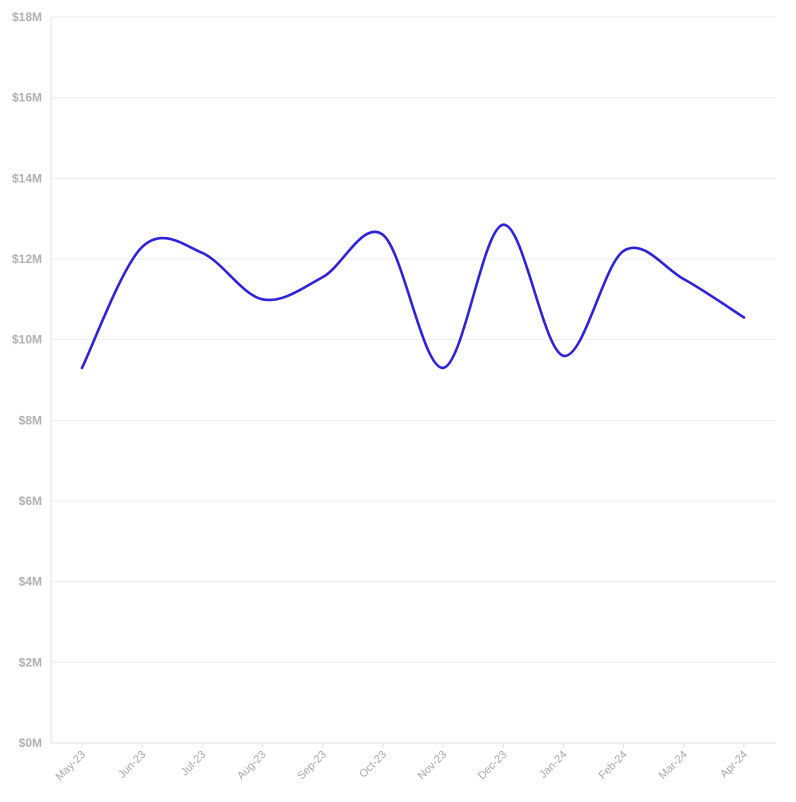 This screenshot has height=802, width=796. I want to click on x-tick-label: Mar-24, so click(673, 765).